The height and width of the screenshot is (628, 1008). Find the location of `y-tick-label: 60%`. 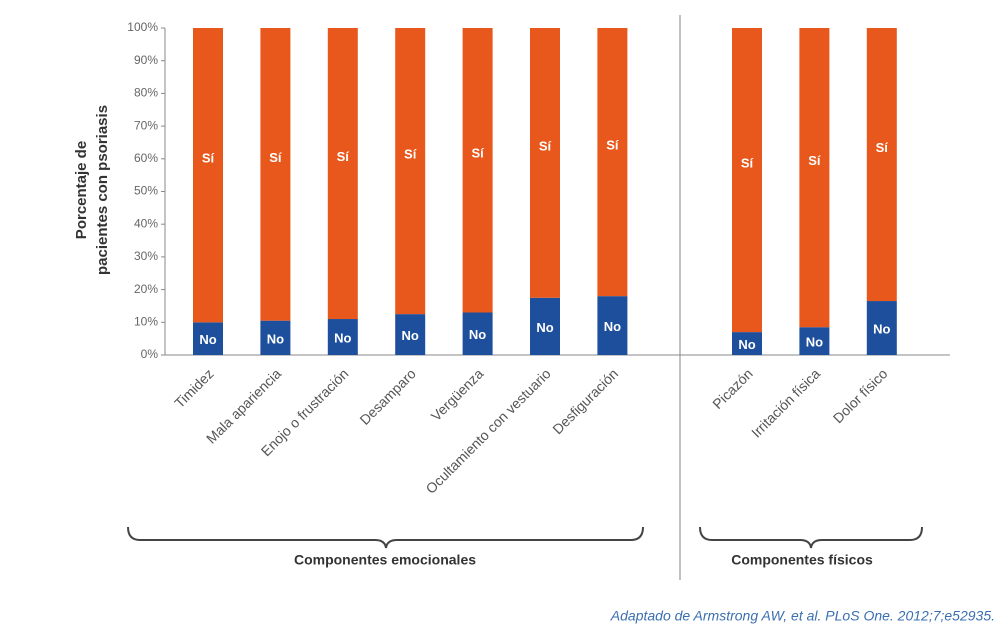

y-tick-label: 60% is located at coordinates (146, 158).